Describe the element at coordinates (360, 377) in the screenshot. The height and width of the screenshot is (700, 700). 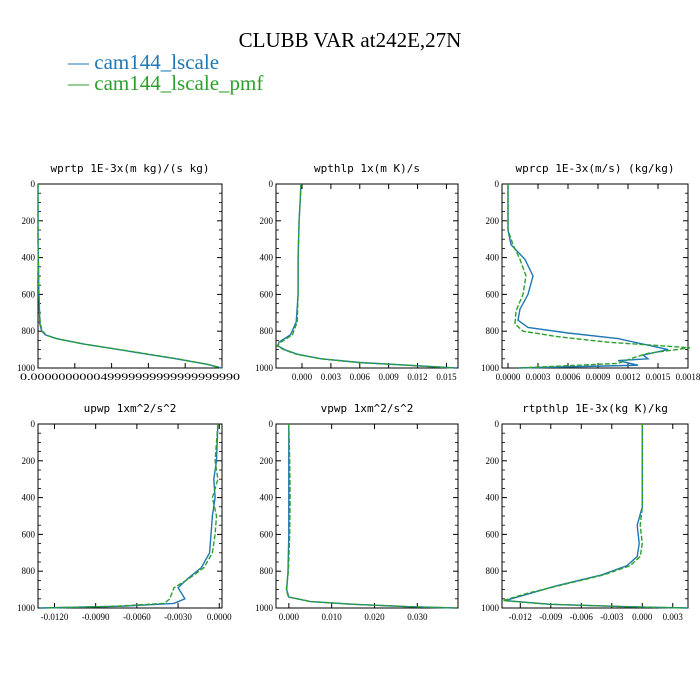
I see `x-tick-label: 0.006` at that location.